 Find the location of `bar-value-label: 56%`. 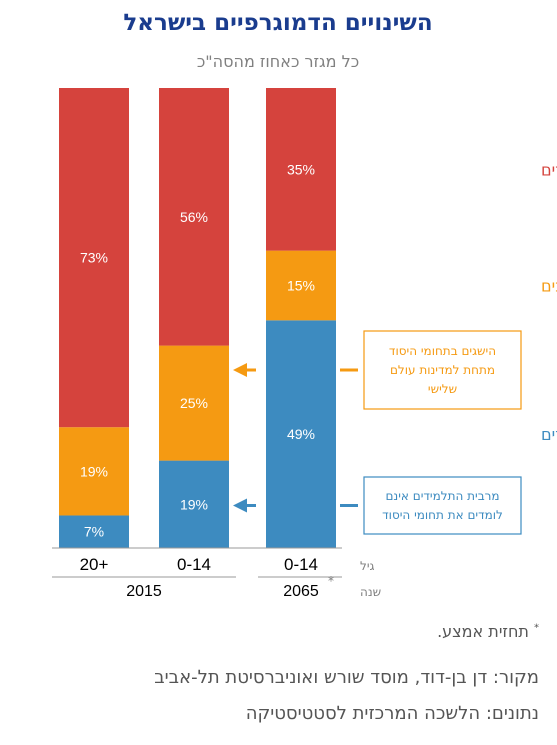

bar-value-label: 56% is located at coordinates (194, 217).